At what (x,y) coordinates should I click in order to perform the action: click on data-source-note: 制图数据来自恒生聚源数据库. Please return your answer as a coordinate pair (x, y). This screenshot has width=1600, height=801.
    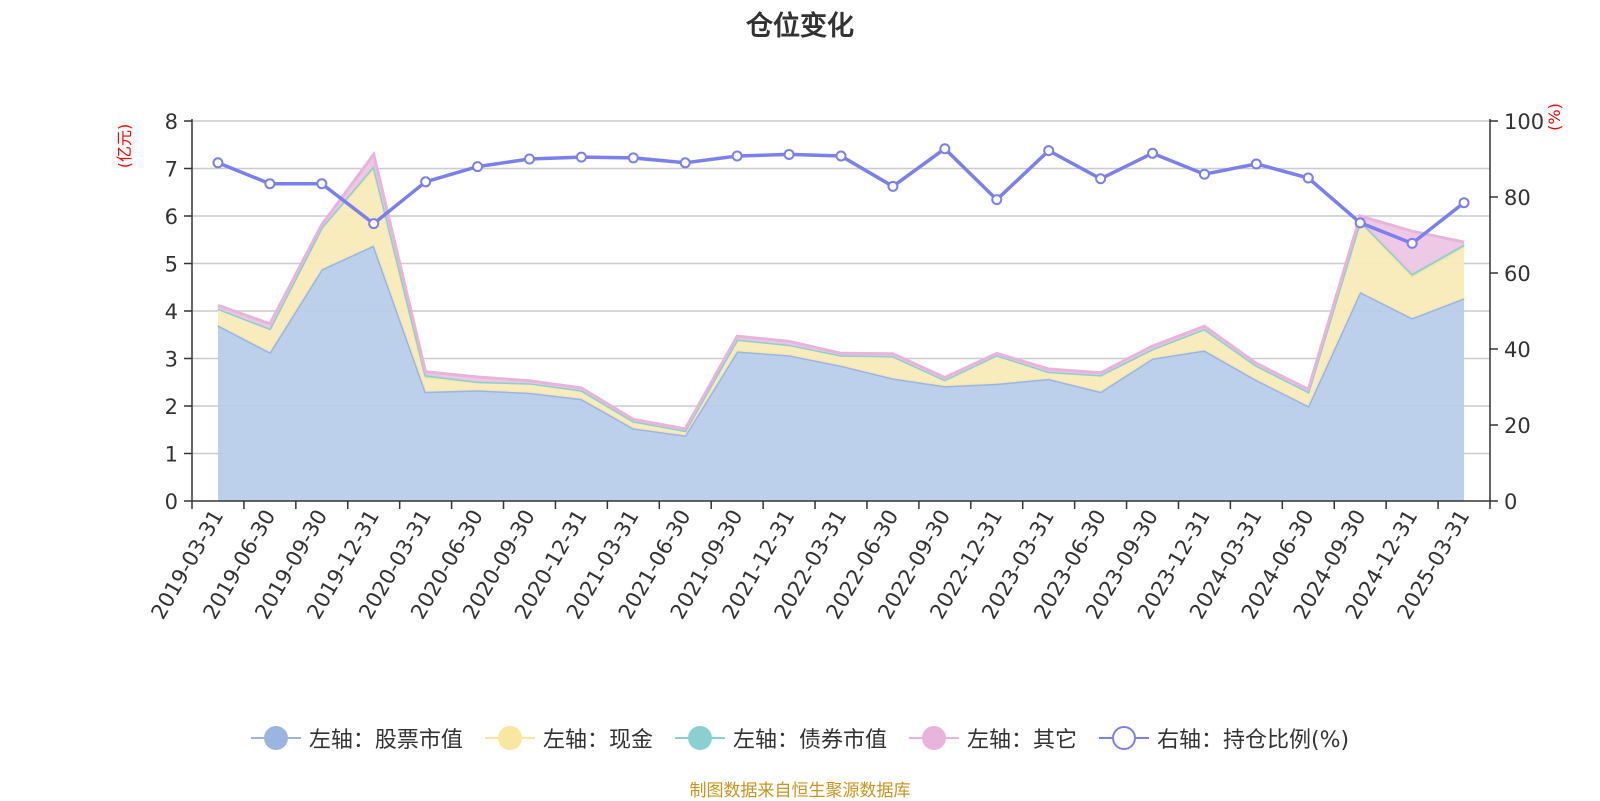
    Looking at the image, I should click on (800, 791).